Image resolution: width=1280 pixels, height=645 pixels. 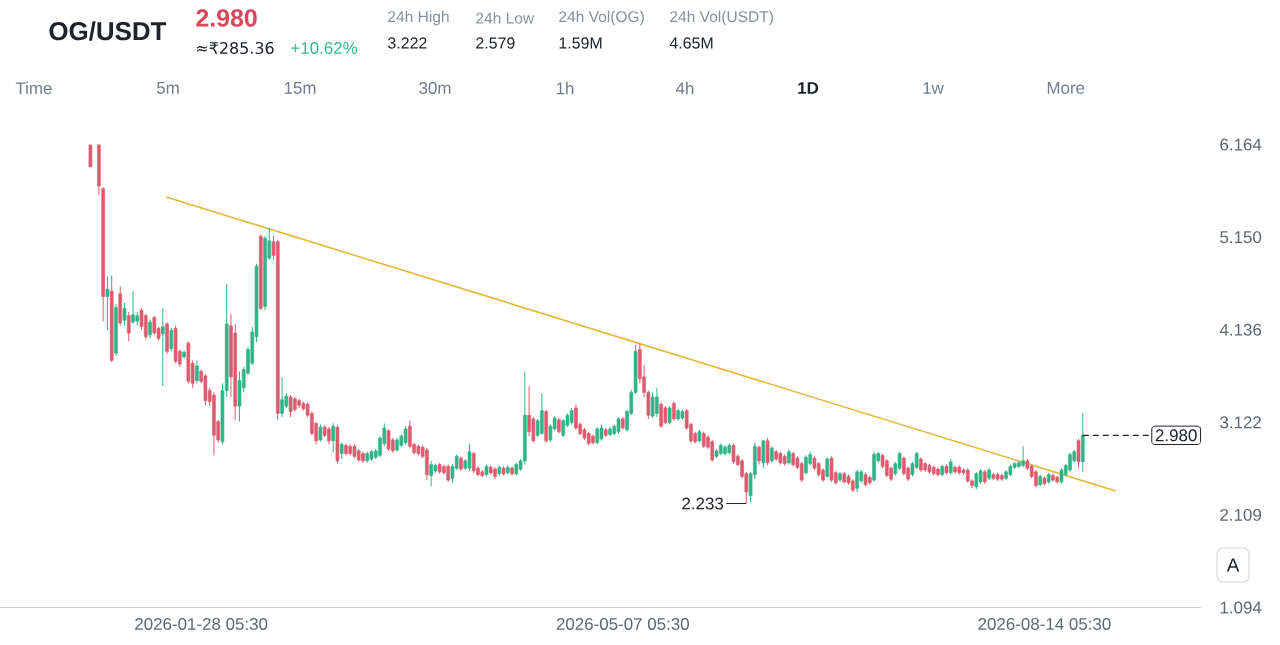 What do you see at coordinates (226, 18) in the screenshot?
I see `text: 2.980` at bounding box center [226, 18].